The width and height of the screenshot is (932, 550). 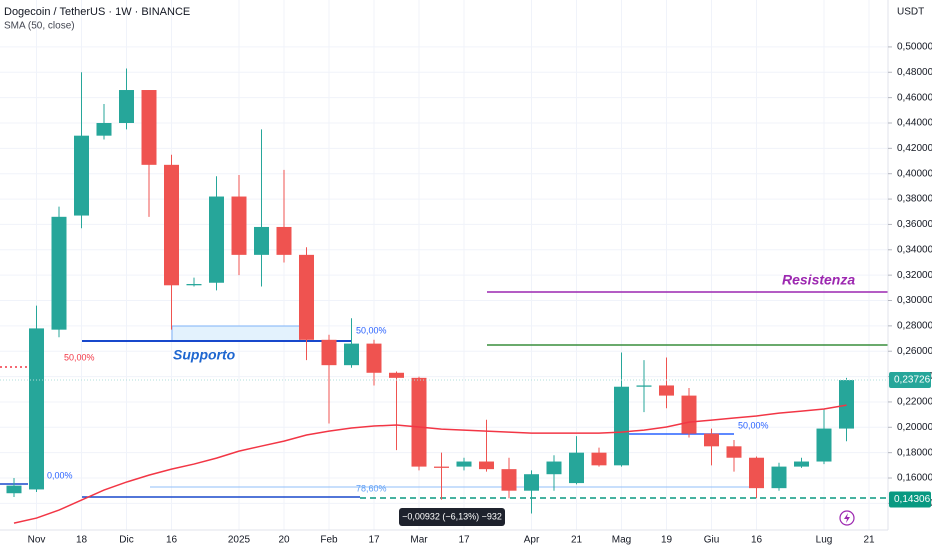 What do you see at coordinates (914, 478) in the screenshot?
I see `y-tick-label: 0,16000` at bounding box center [914, 478].